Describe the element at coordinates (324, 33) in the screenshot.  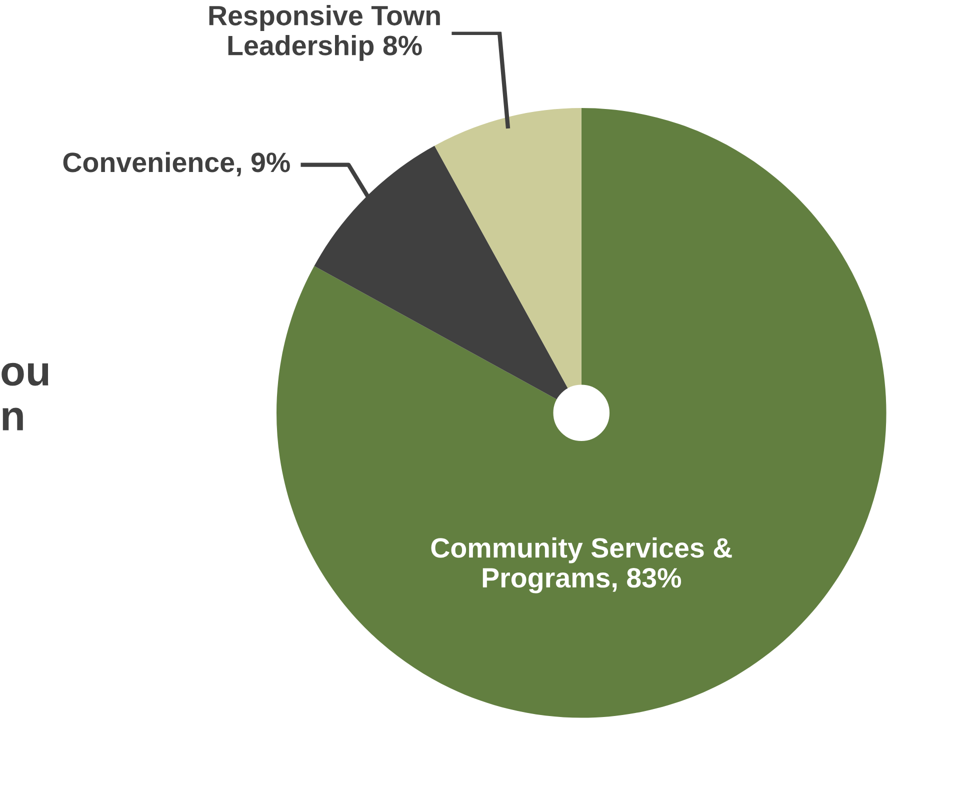
I see `slice-label: Responsive Town Leadership 8%` at that location.